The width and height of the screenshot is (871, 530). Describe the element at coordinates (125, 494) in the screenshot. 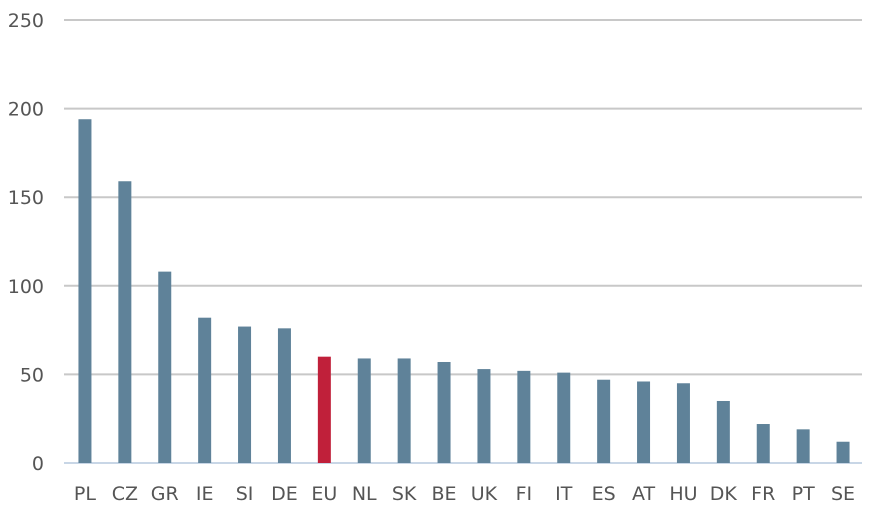

I see `x-tick-label-cz: CZ` at that location.